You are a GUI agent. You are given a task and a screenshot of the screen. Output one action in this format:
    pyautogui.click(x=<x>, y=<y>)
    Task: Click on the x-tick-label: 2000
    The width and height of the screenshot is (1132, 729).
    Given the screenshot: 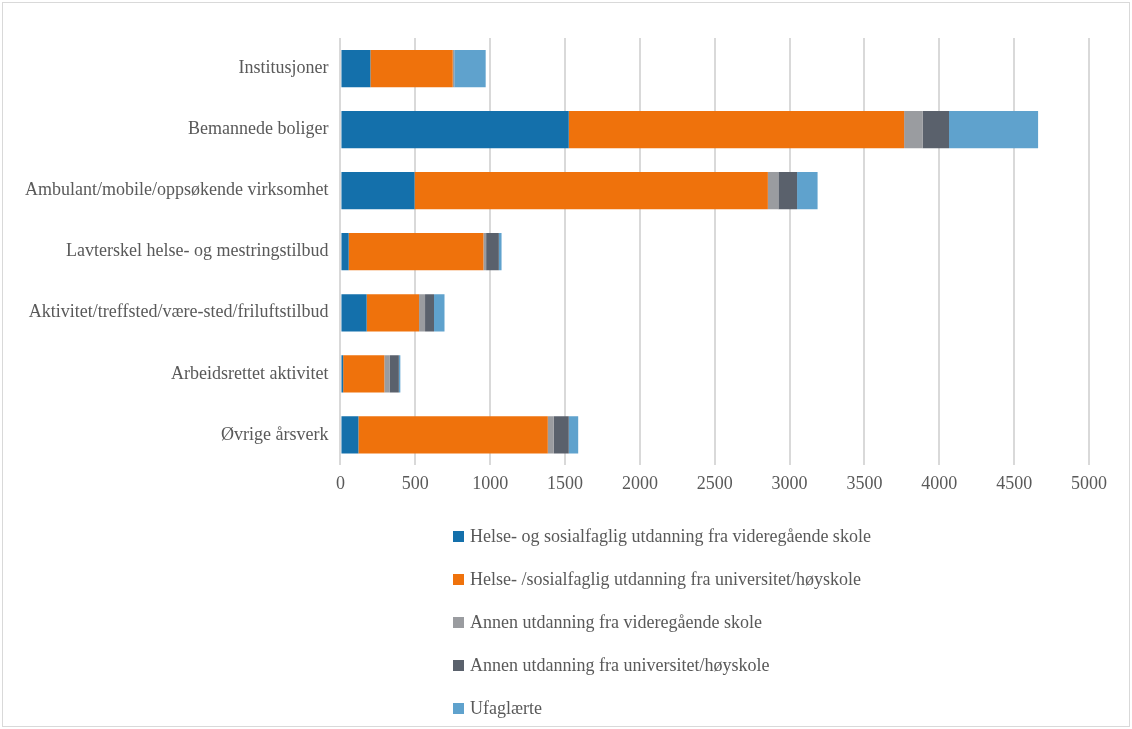 What is the action you would take?
    pyautogui.click(x=639, y=482)
    